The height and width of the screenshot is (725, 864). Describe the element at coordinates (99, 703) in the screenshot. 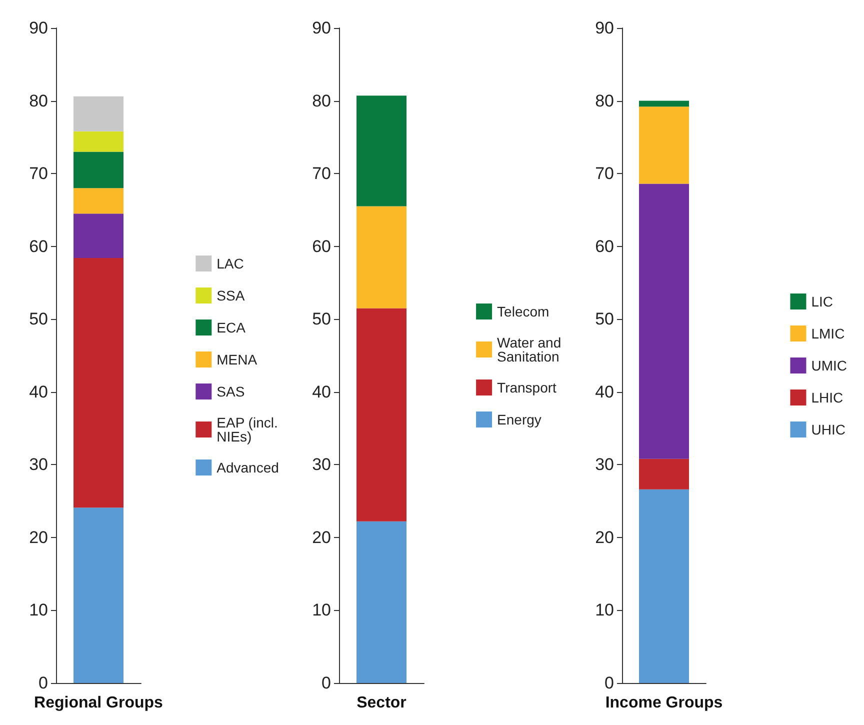

I see `x-tick-label: Regional Groups` at that location.